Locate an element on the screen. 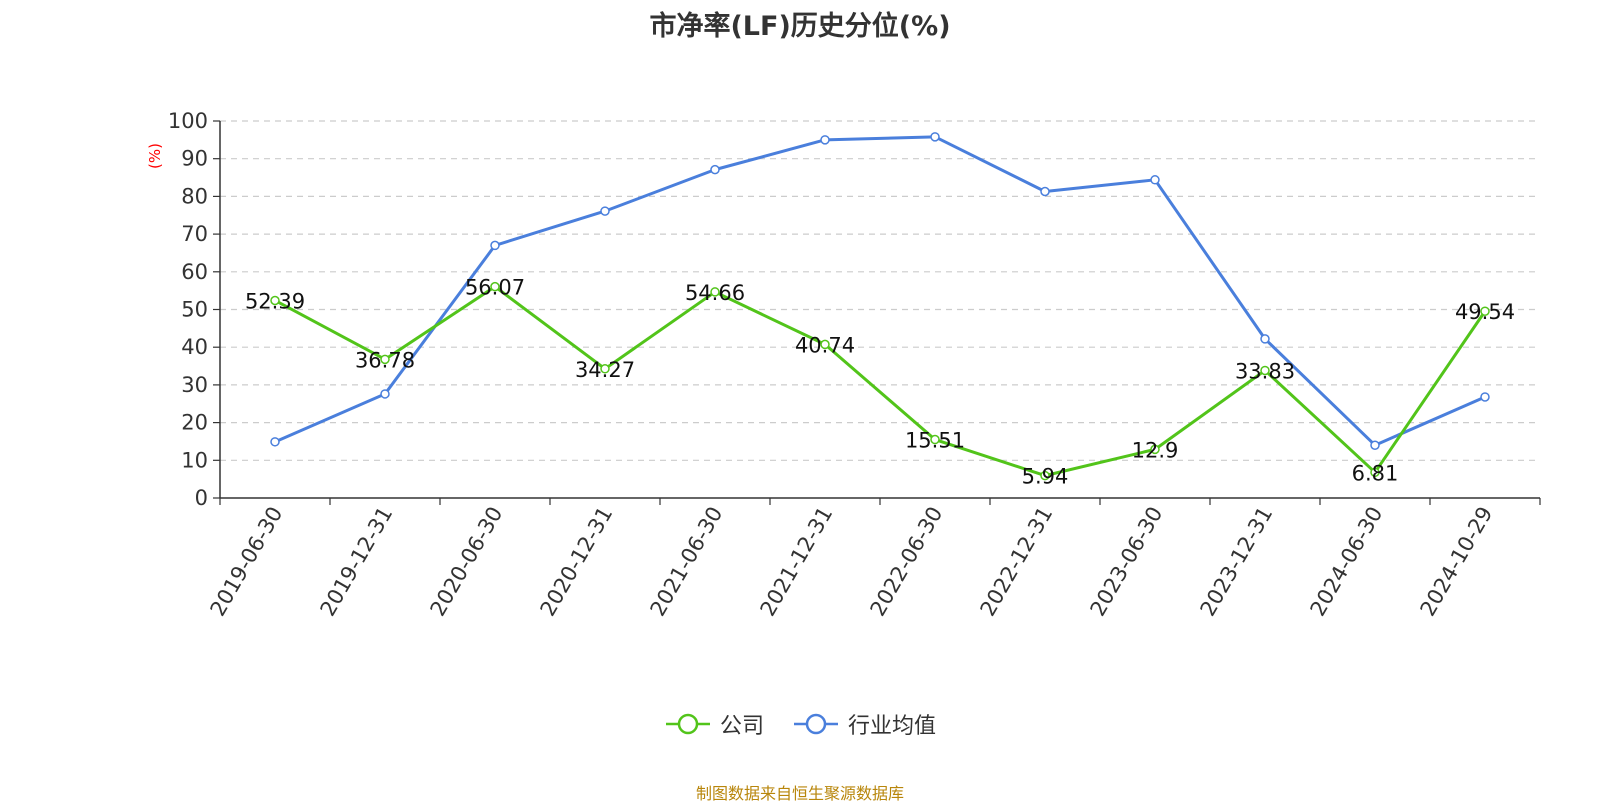 The width and height of the screenshot is (1600, 804). x-tick-label: 2024-10-29 is located at coordinates (1457, 562).